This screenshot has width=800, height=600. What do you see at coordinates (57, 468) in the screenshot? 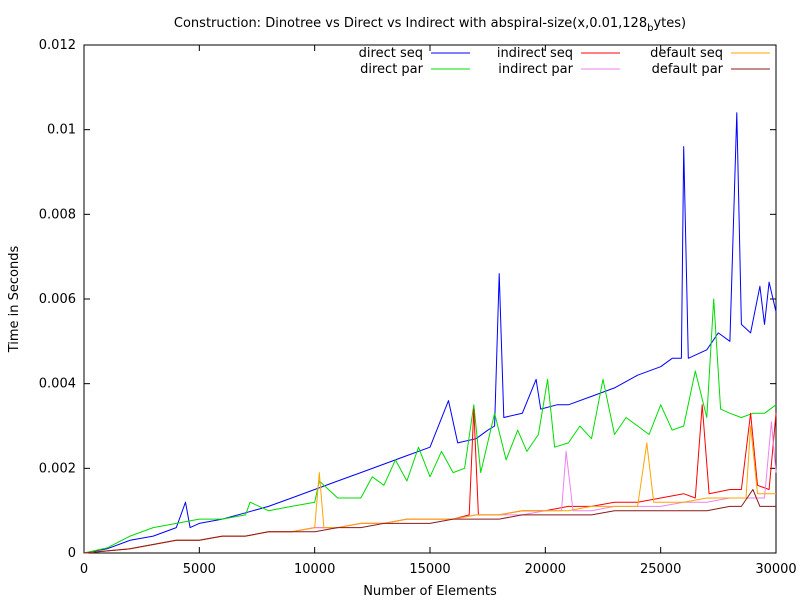
I see `y-tick-label: 0.002` at bounding box center [57, 468].